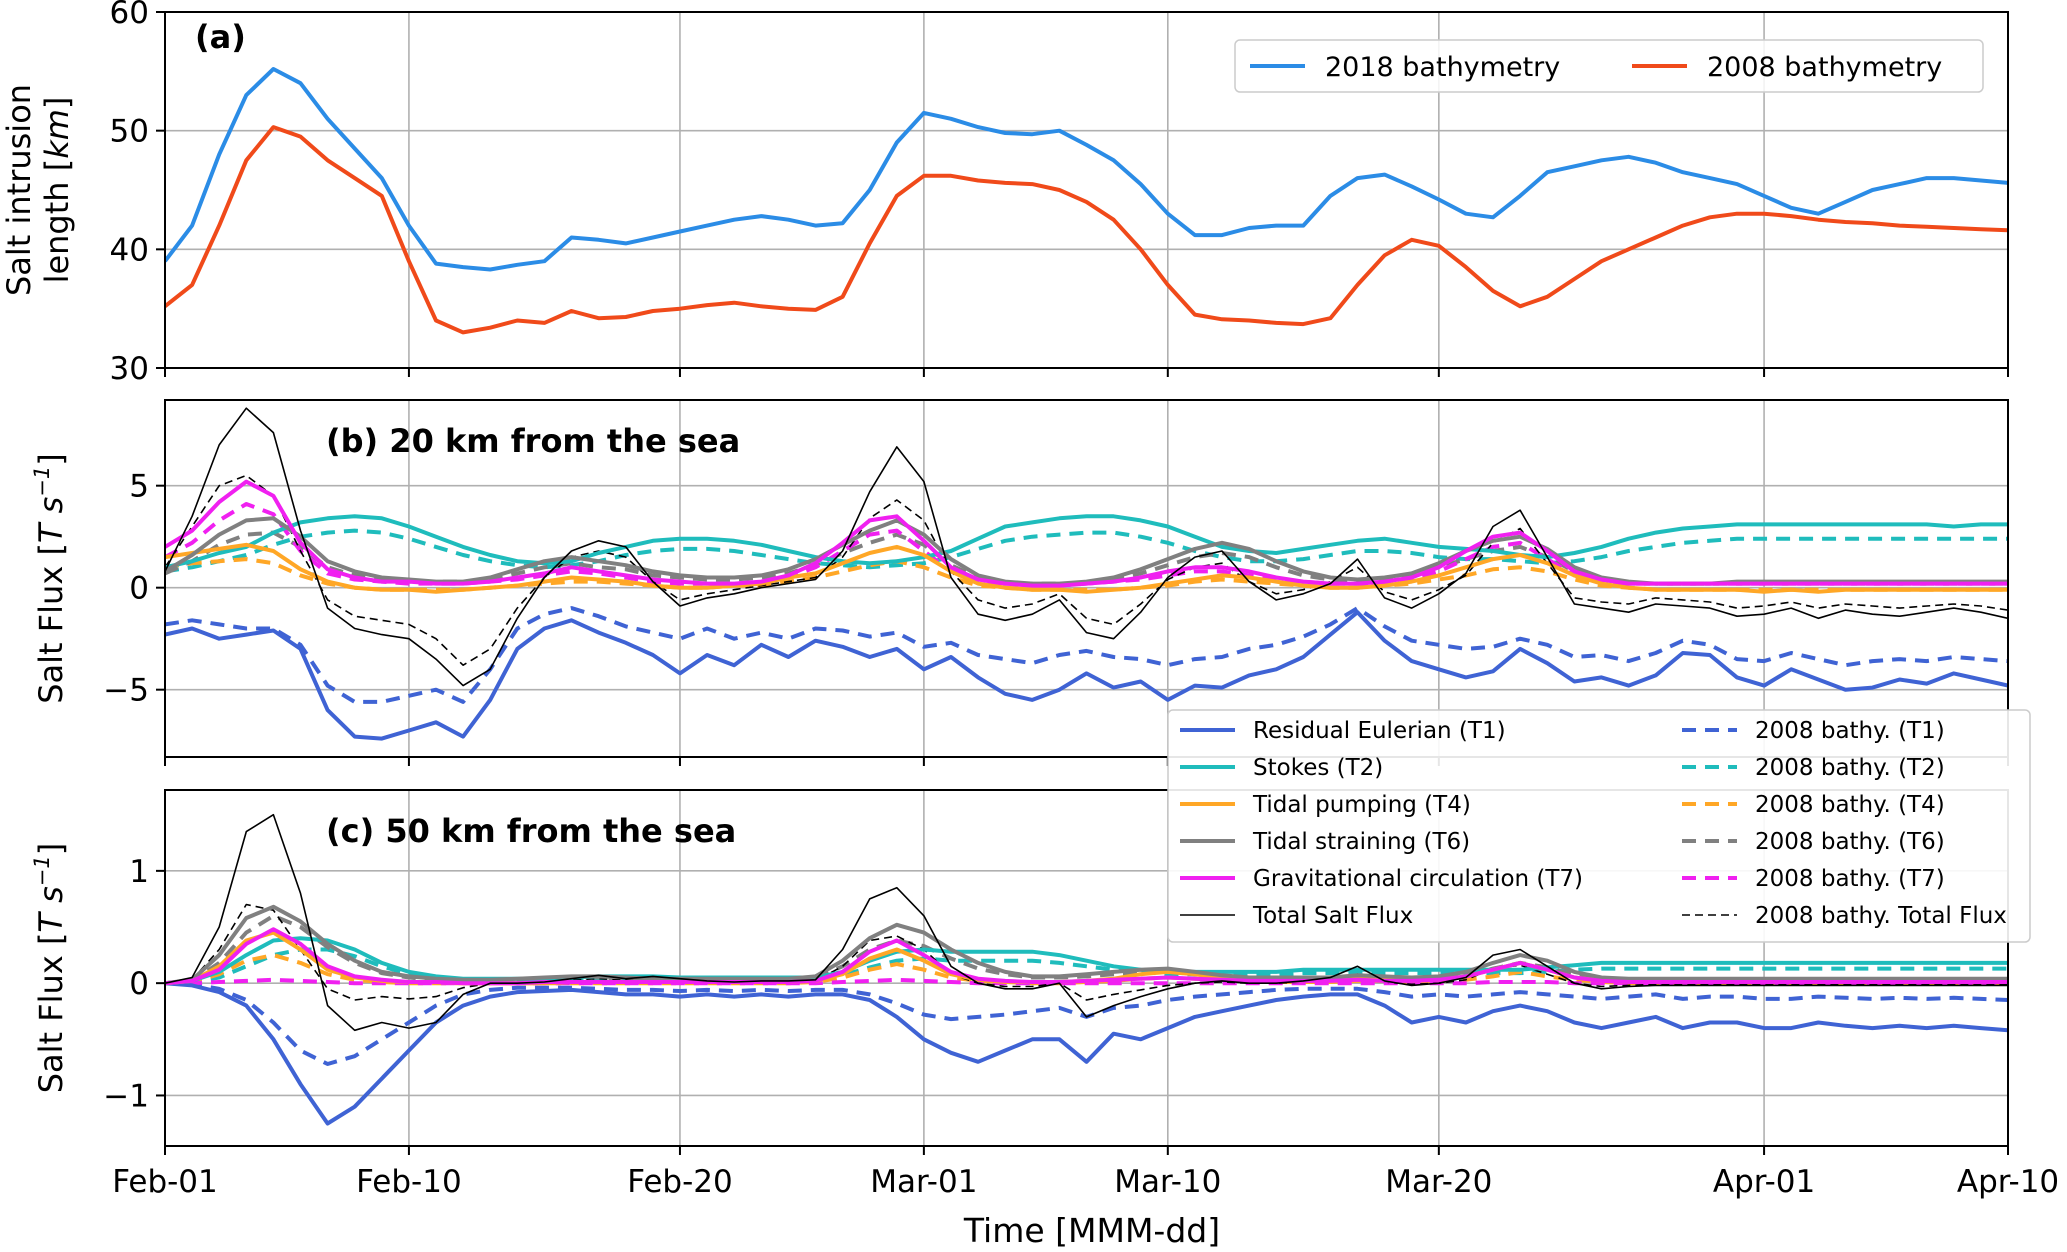 Image resolution: width=2067 pixels, height=1252 pixels. What do you see at coordinates (129, 369) in the screenshot?
I see `y-tick-label: 30` at bounding box center [129, 369].